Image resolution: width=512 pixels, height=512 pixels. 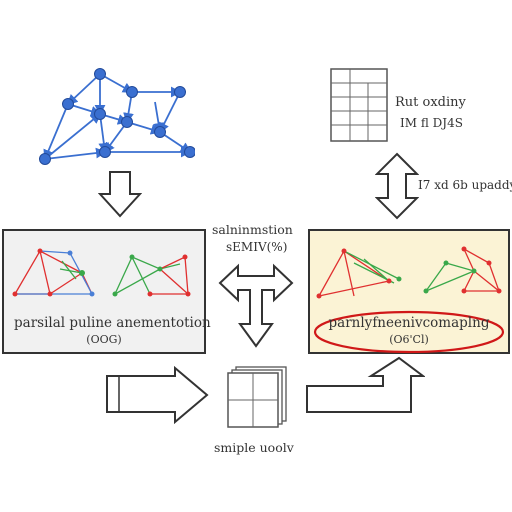 I want to click on right-panel: parnlyfneenivcomaplng (O6'Cl), so click(x=409, y=291).